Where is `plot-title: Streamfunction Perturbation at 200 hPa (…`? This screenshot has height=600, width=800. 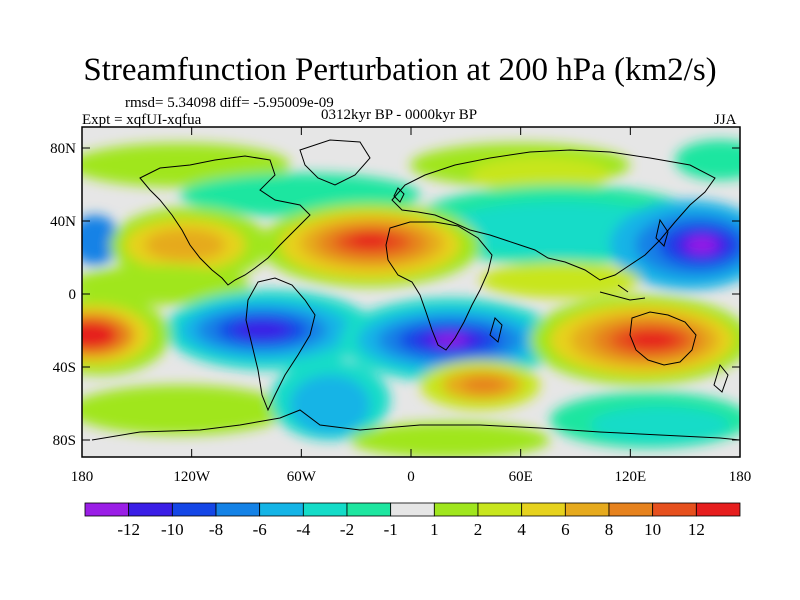 plot-title: Streamfunction Perturbation at 200 hPa (… is located at coordinates (400, 70).